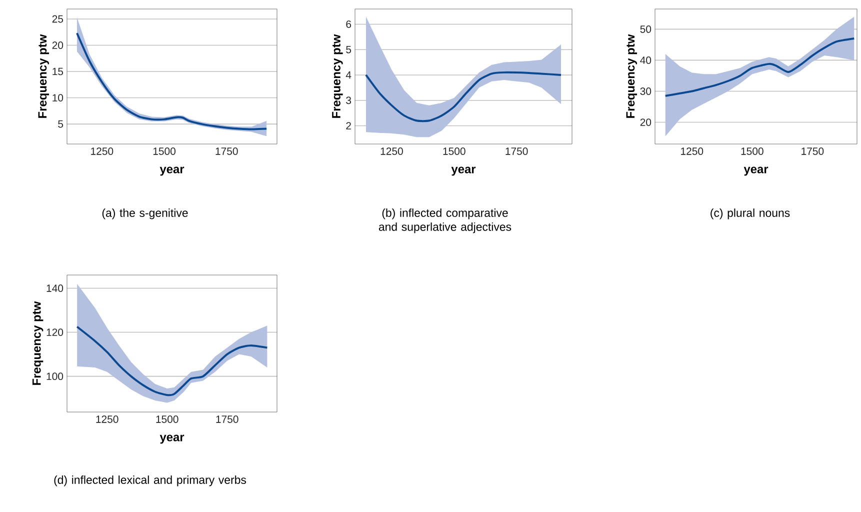  I want to click on y-tick-label: 4, so click(349, 75).